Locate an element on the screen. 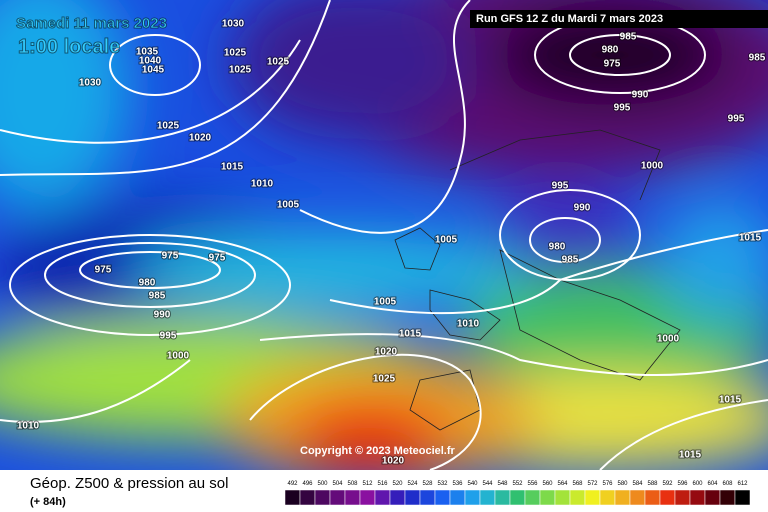  copyright: Copyright © 2023 Meteociel.fr is located at coordinates (378, 451).